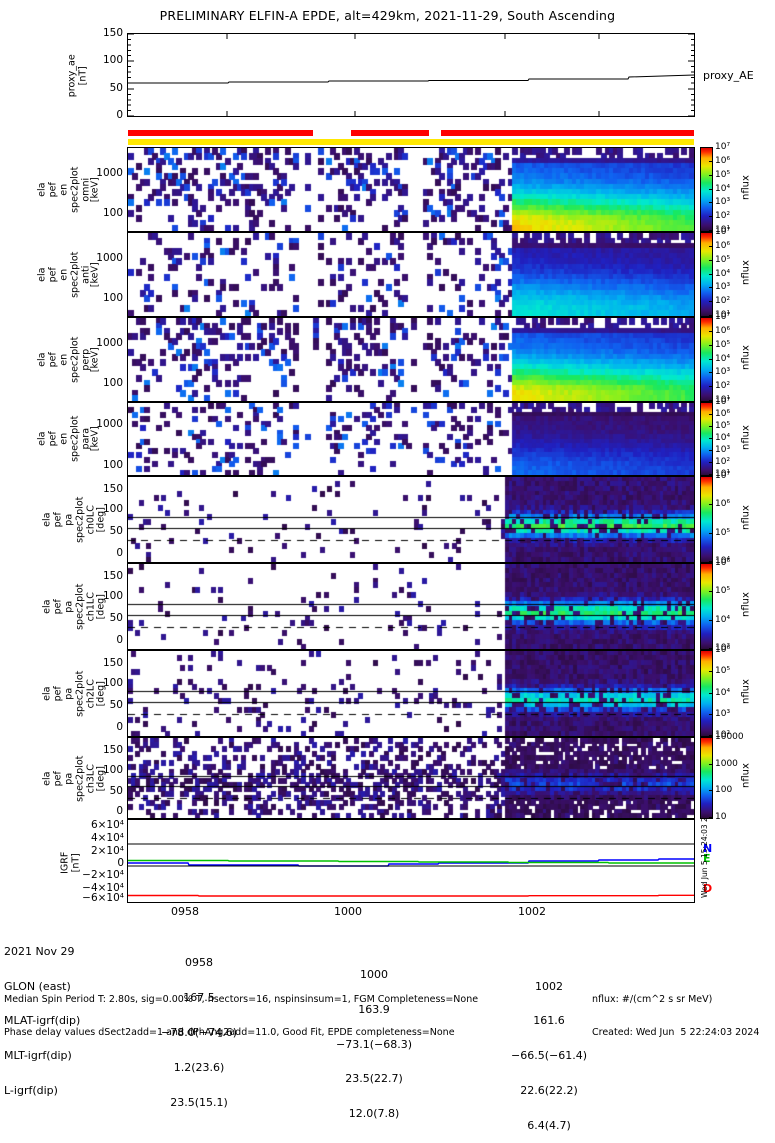 This screenshot has height=1143, width=775. Describe the element at coordinates (199, 998) in the screenshot. I see `row-value-1: 167.5` at that location.